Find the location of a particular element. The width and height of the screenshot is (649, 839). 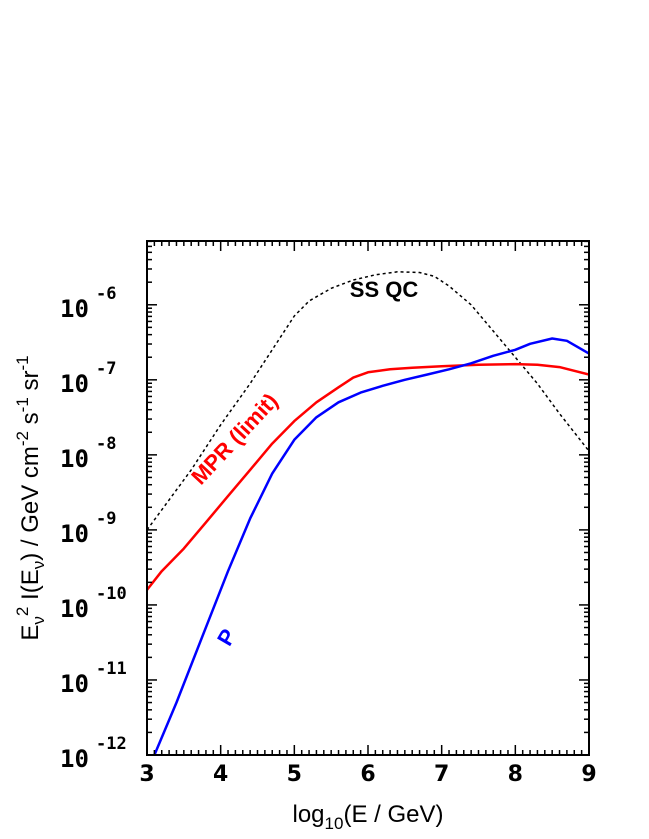

y-tick-exponent: -11 is located at coordinates (111, 669).